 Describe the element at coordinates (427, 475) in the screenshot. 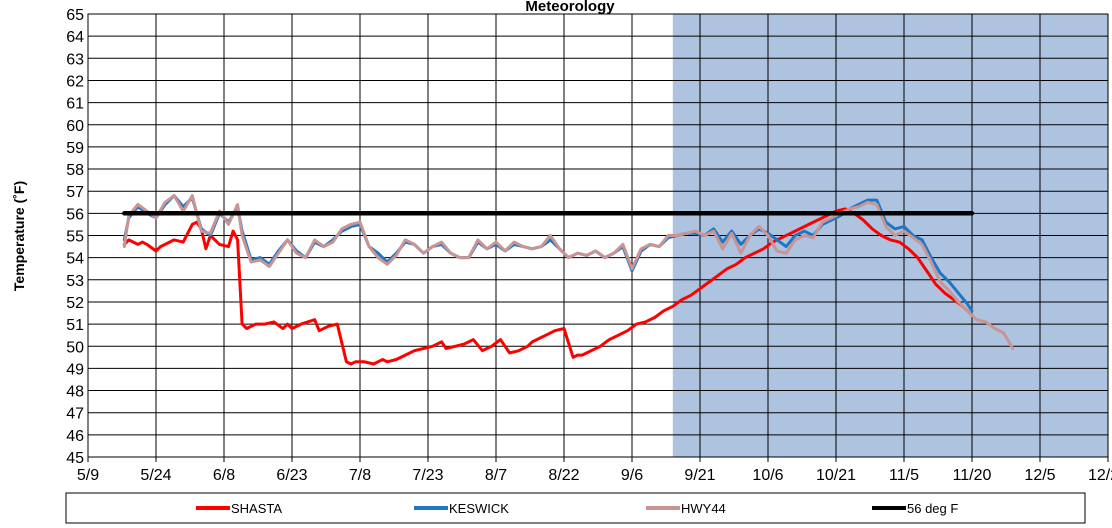

I see `x-tick-label: 7/23` at that location.